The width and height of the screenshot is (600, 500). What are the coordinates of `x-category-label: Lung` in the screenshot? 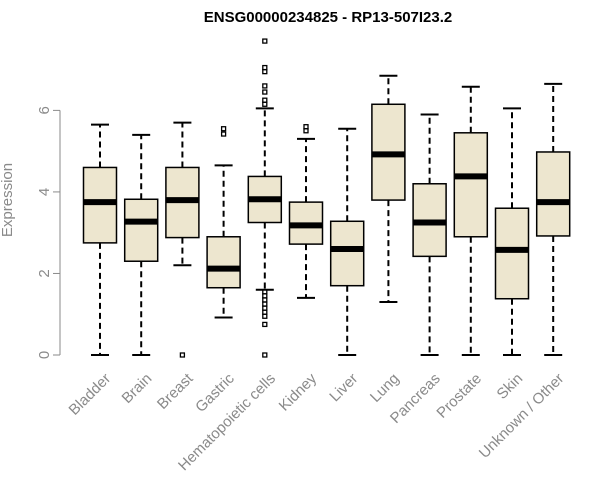 It's located at (385, 388).